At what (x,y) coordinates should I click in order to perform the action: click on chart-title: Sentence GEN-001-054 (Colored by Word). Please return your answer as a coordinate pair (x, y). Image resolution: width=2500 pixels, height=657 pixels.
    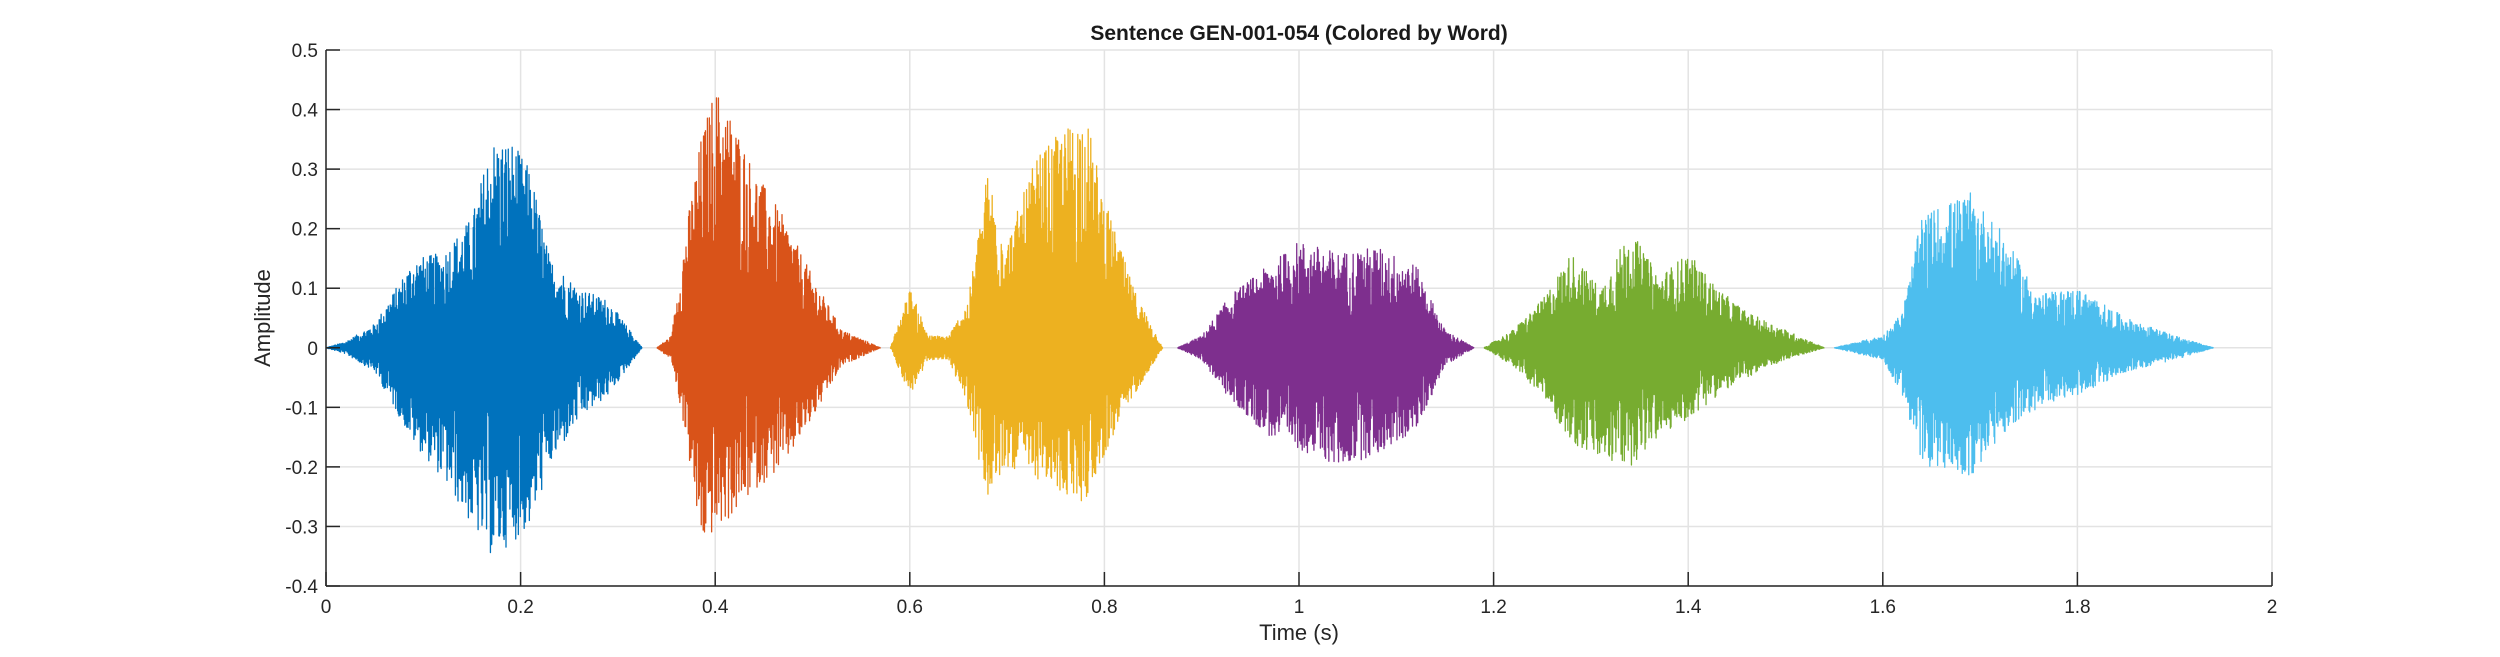
    Looking at the image, I should click on (1298, 33).